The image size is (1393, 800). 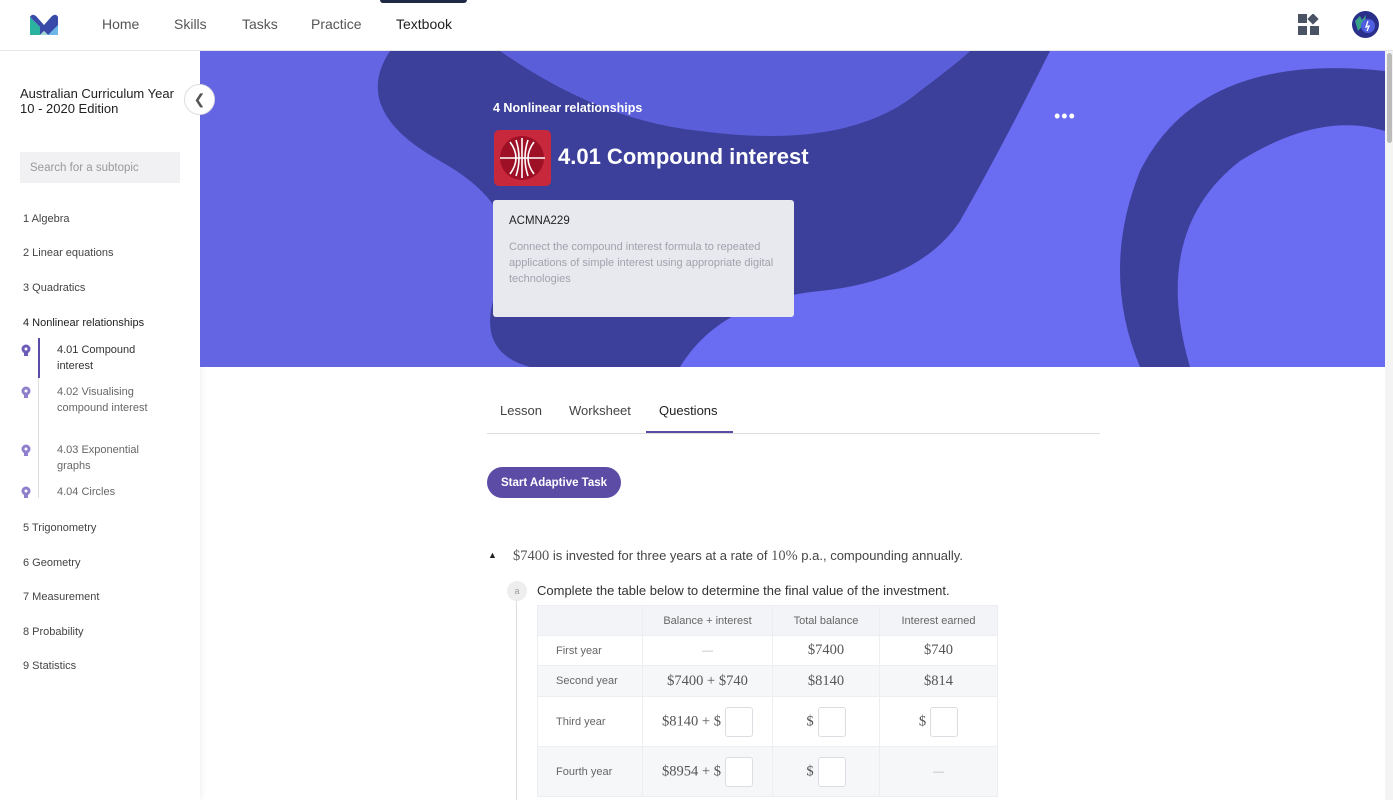 What do you see at coordinates (52, 563) in the screenshot?
I see `chapter-6: 6 Geometry` at bounding box center [52, 563].